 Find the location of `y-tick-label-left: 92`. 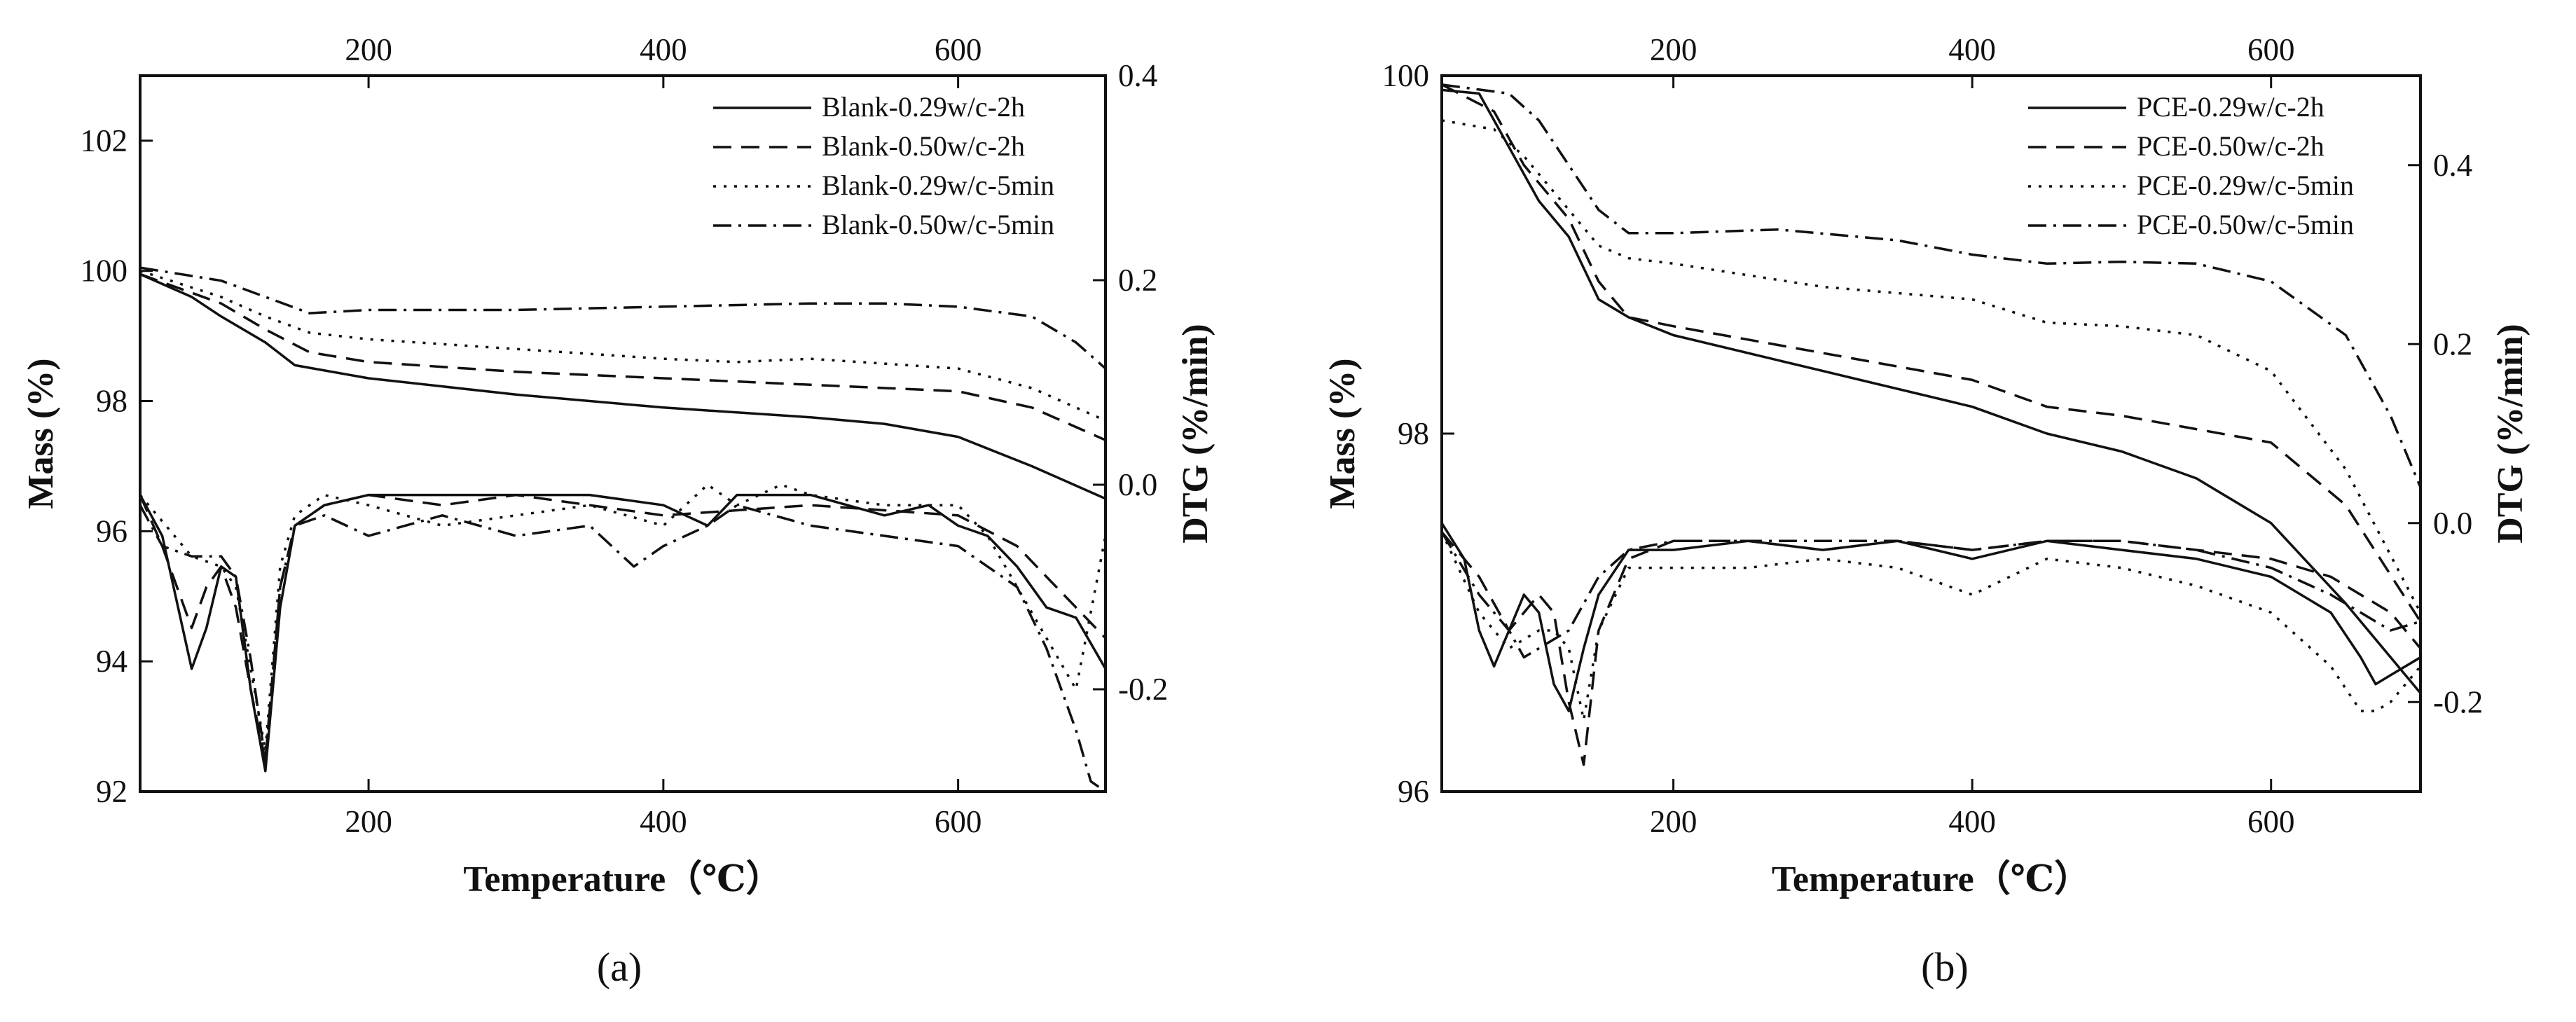

y-tick-label-left: 92 is located at coordinates (112, 791).